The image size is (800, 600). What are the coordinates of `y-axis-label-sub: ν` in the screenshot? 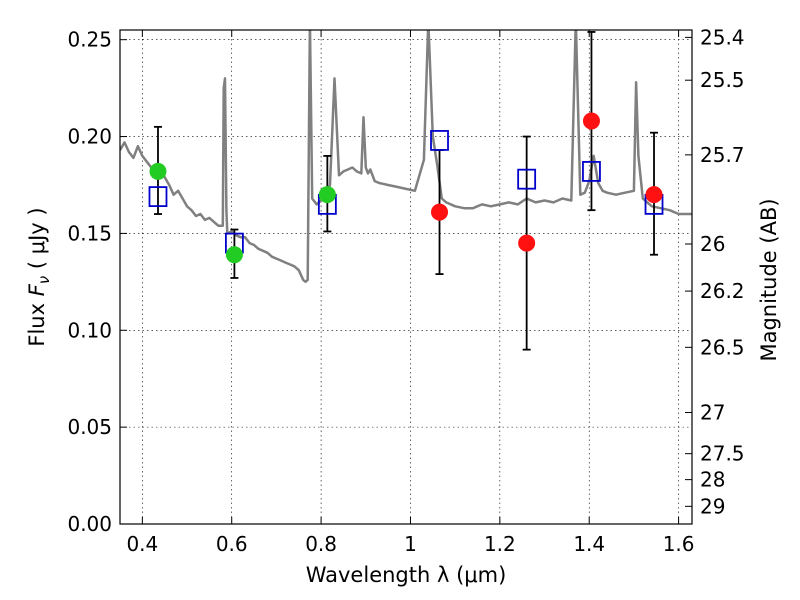 It's located at (44, 280).